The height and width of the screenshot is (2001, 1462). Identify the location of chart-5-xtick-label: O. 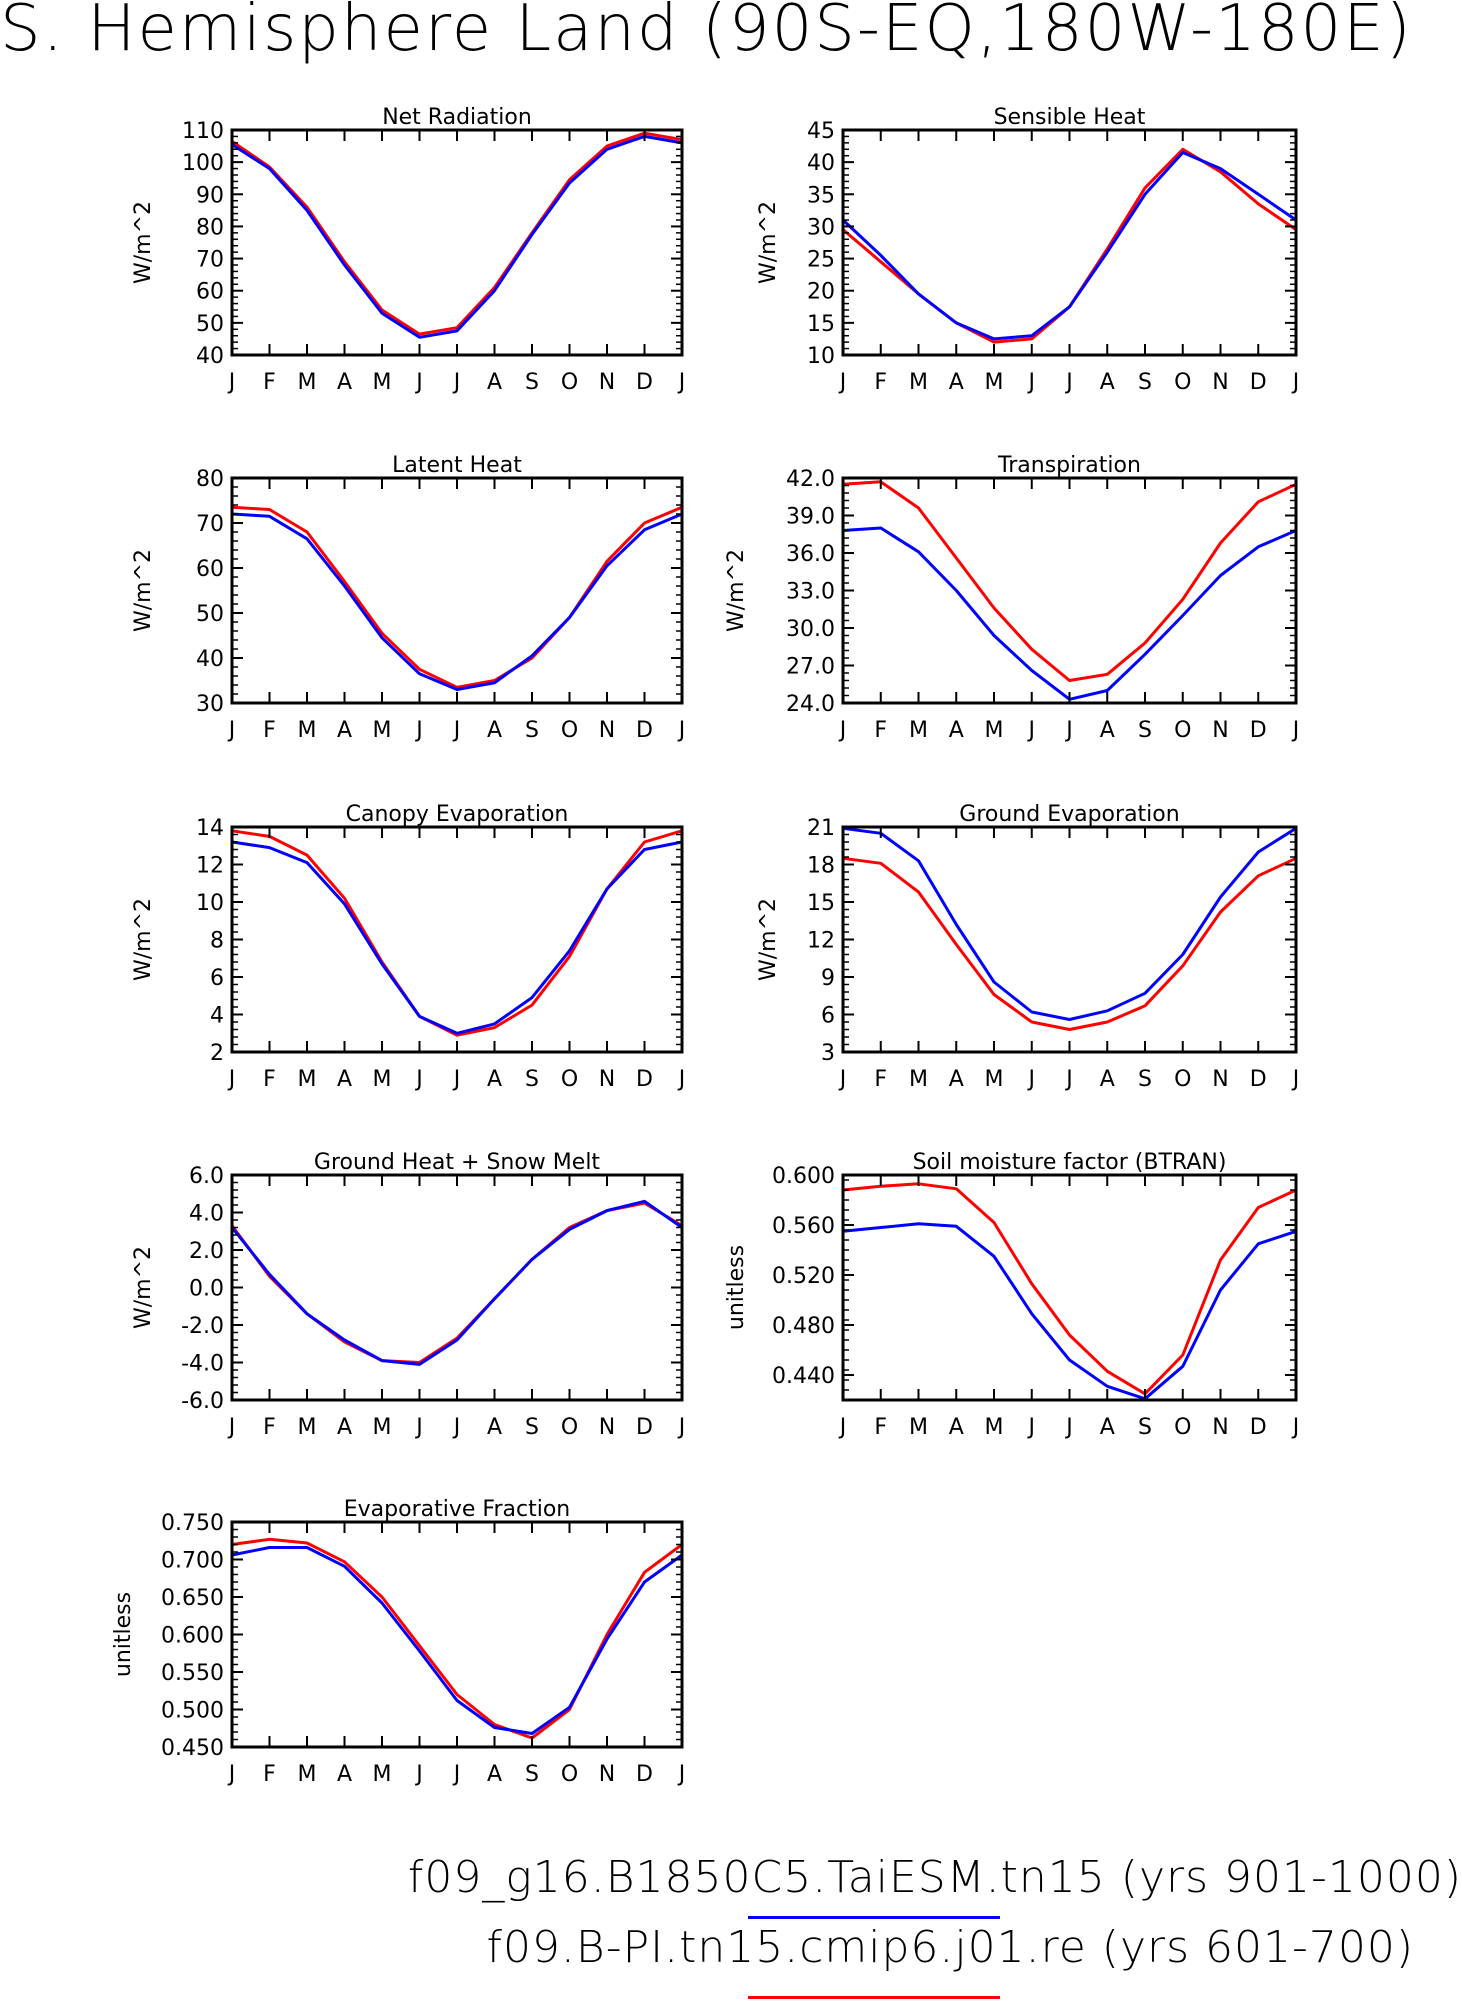
(569, 1079).